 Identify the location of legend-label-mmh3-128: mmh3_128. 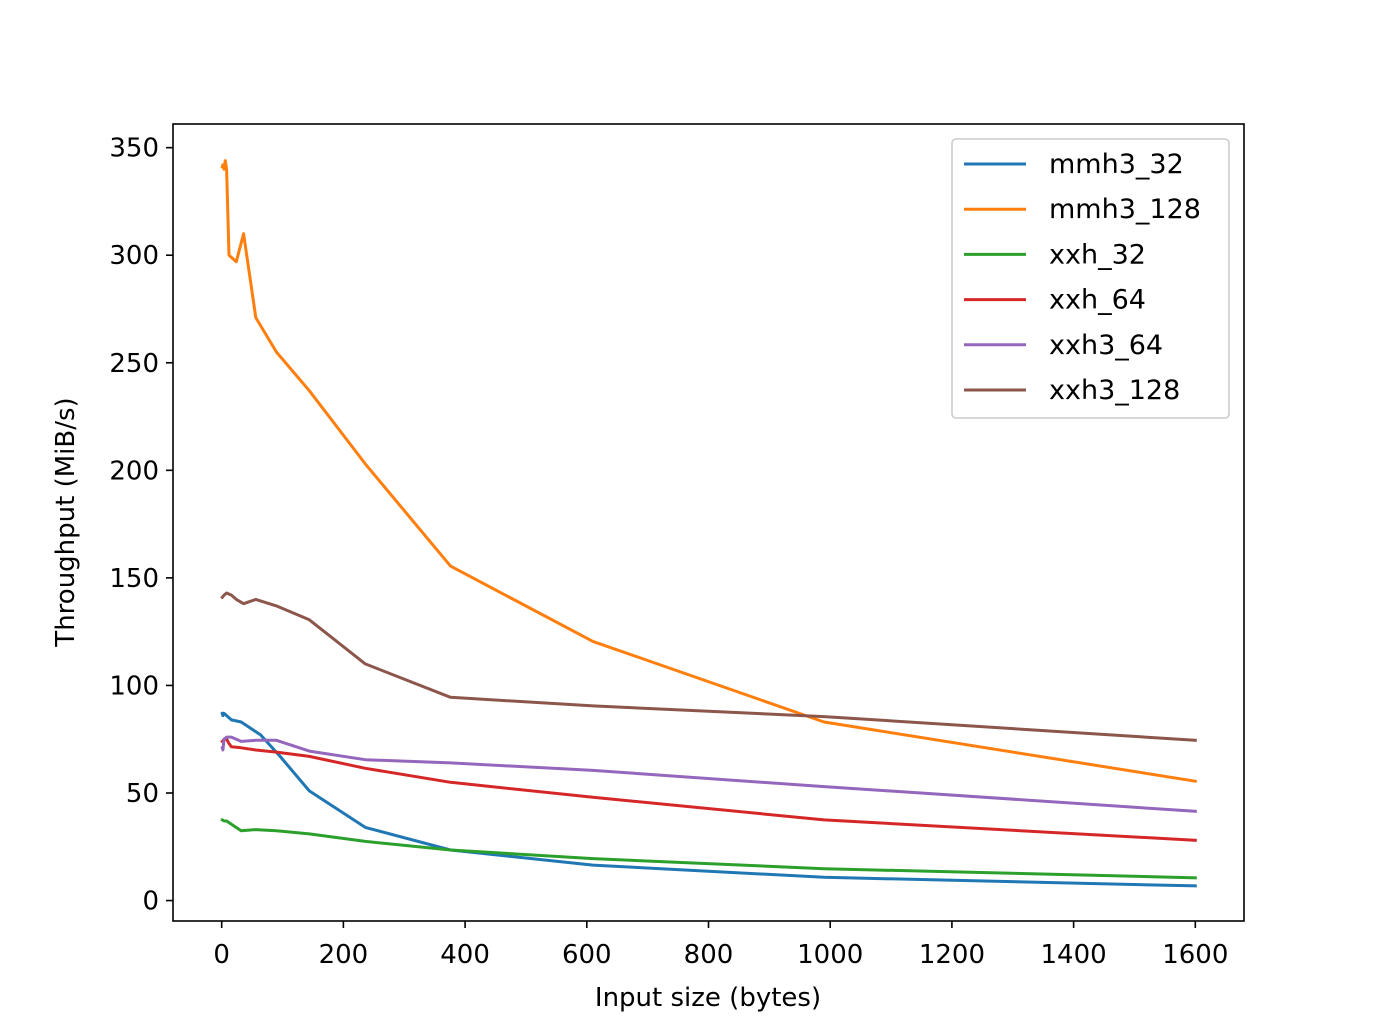
(1125, 209).